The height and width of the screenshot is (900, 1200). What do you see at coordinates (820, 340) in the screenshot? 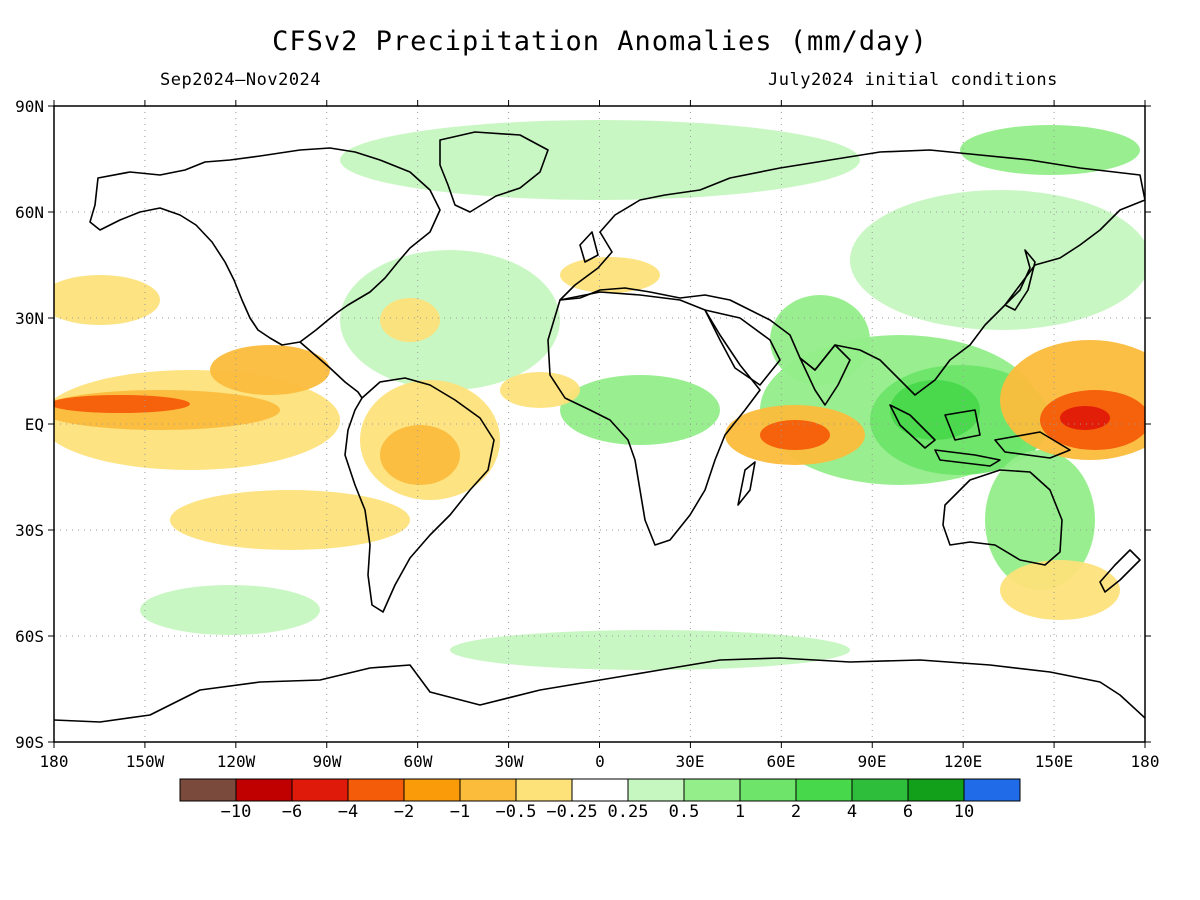
I see `wet-anomaly-arabian-sea` at bounding box center [820, 340].